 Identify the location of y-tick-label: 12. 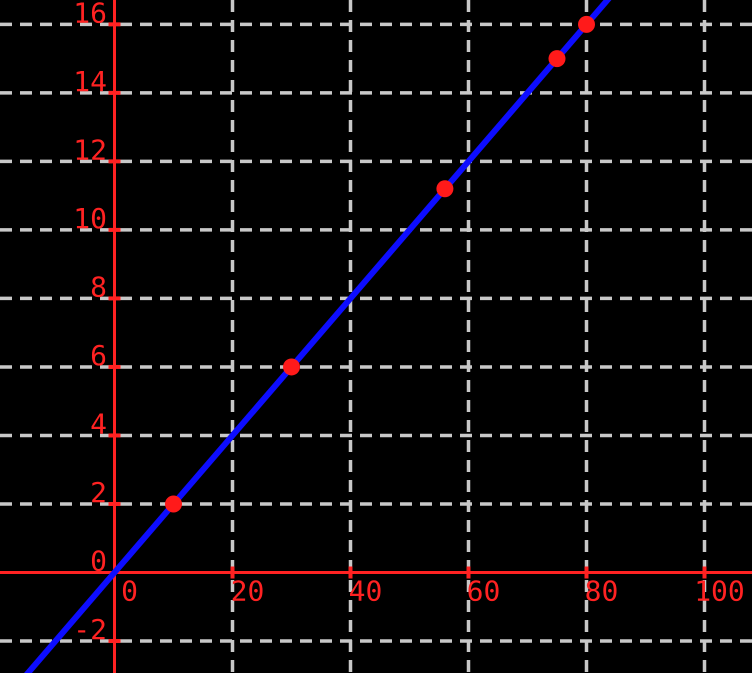
(90, 149).